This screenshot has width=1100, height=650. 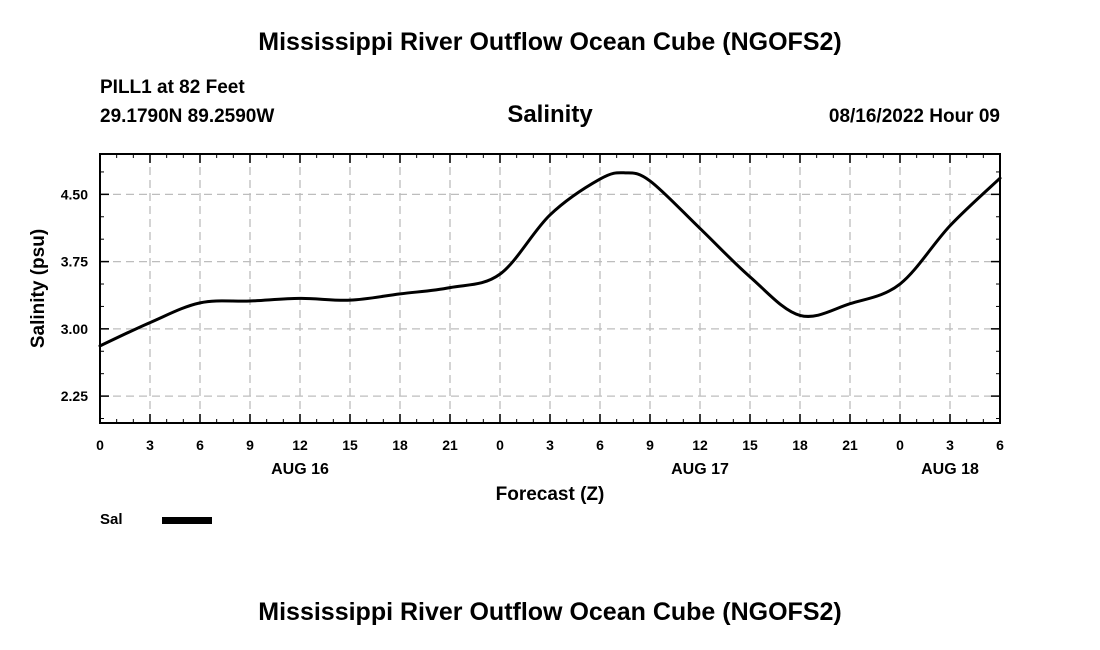 What do you see at coordinates (74, 194) in the screenshot?
I see `y-tick-label: 4.50` at bounding box center [74, 194].